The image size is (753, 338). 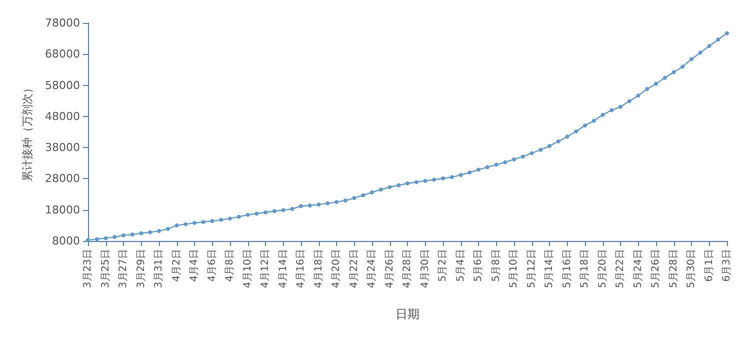 What do you see at coordinates (230, 265) in the screenshot?
I see `x-tick-label: 4月8日` at bounding box center [230, 265].